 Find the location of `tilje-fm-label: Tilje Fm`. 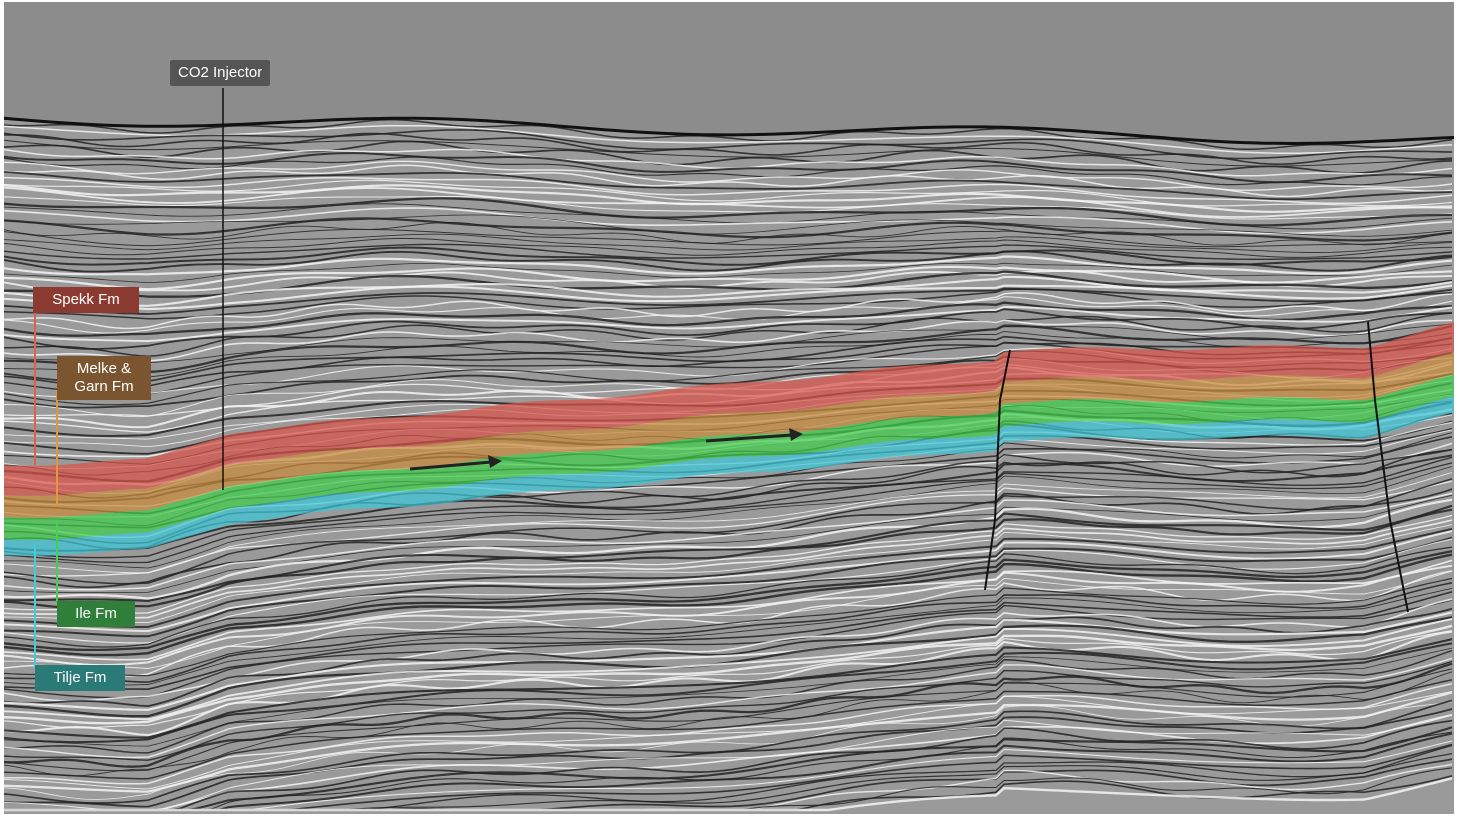

tilje-fm-label: Tilje Fm is located at coordinates (80, 678).